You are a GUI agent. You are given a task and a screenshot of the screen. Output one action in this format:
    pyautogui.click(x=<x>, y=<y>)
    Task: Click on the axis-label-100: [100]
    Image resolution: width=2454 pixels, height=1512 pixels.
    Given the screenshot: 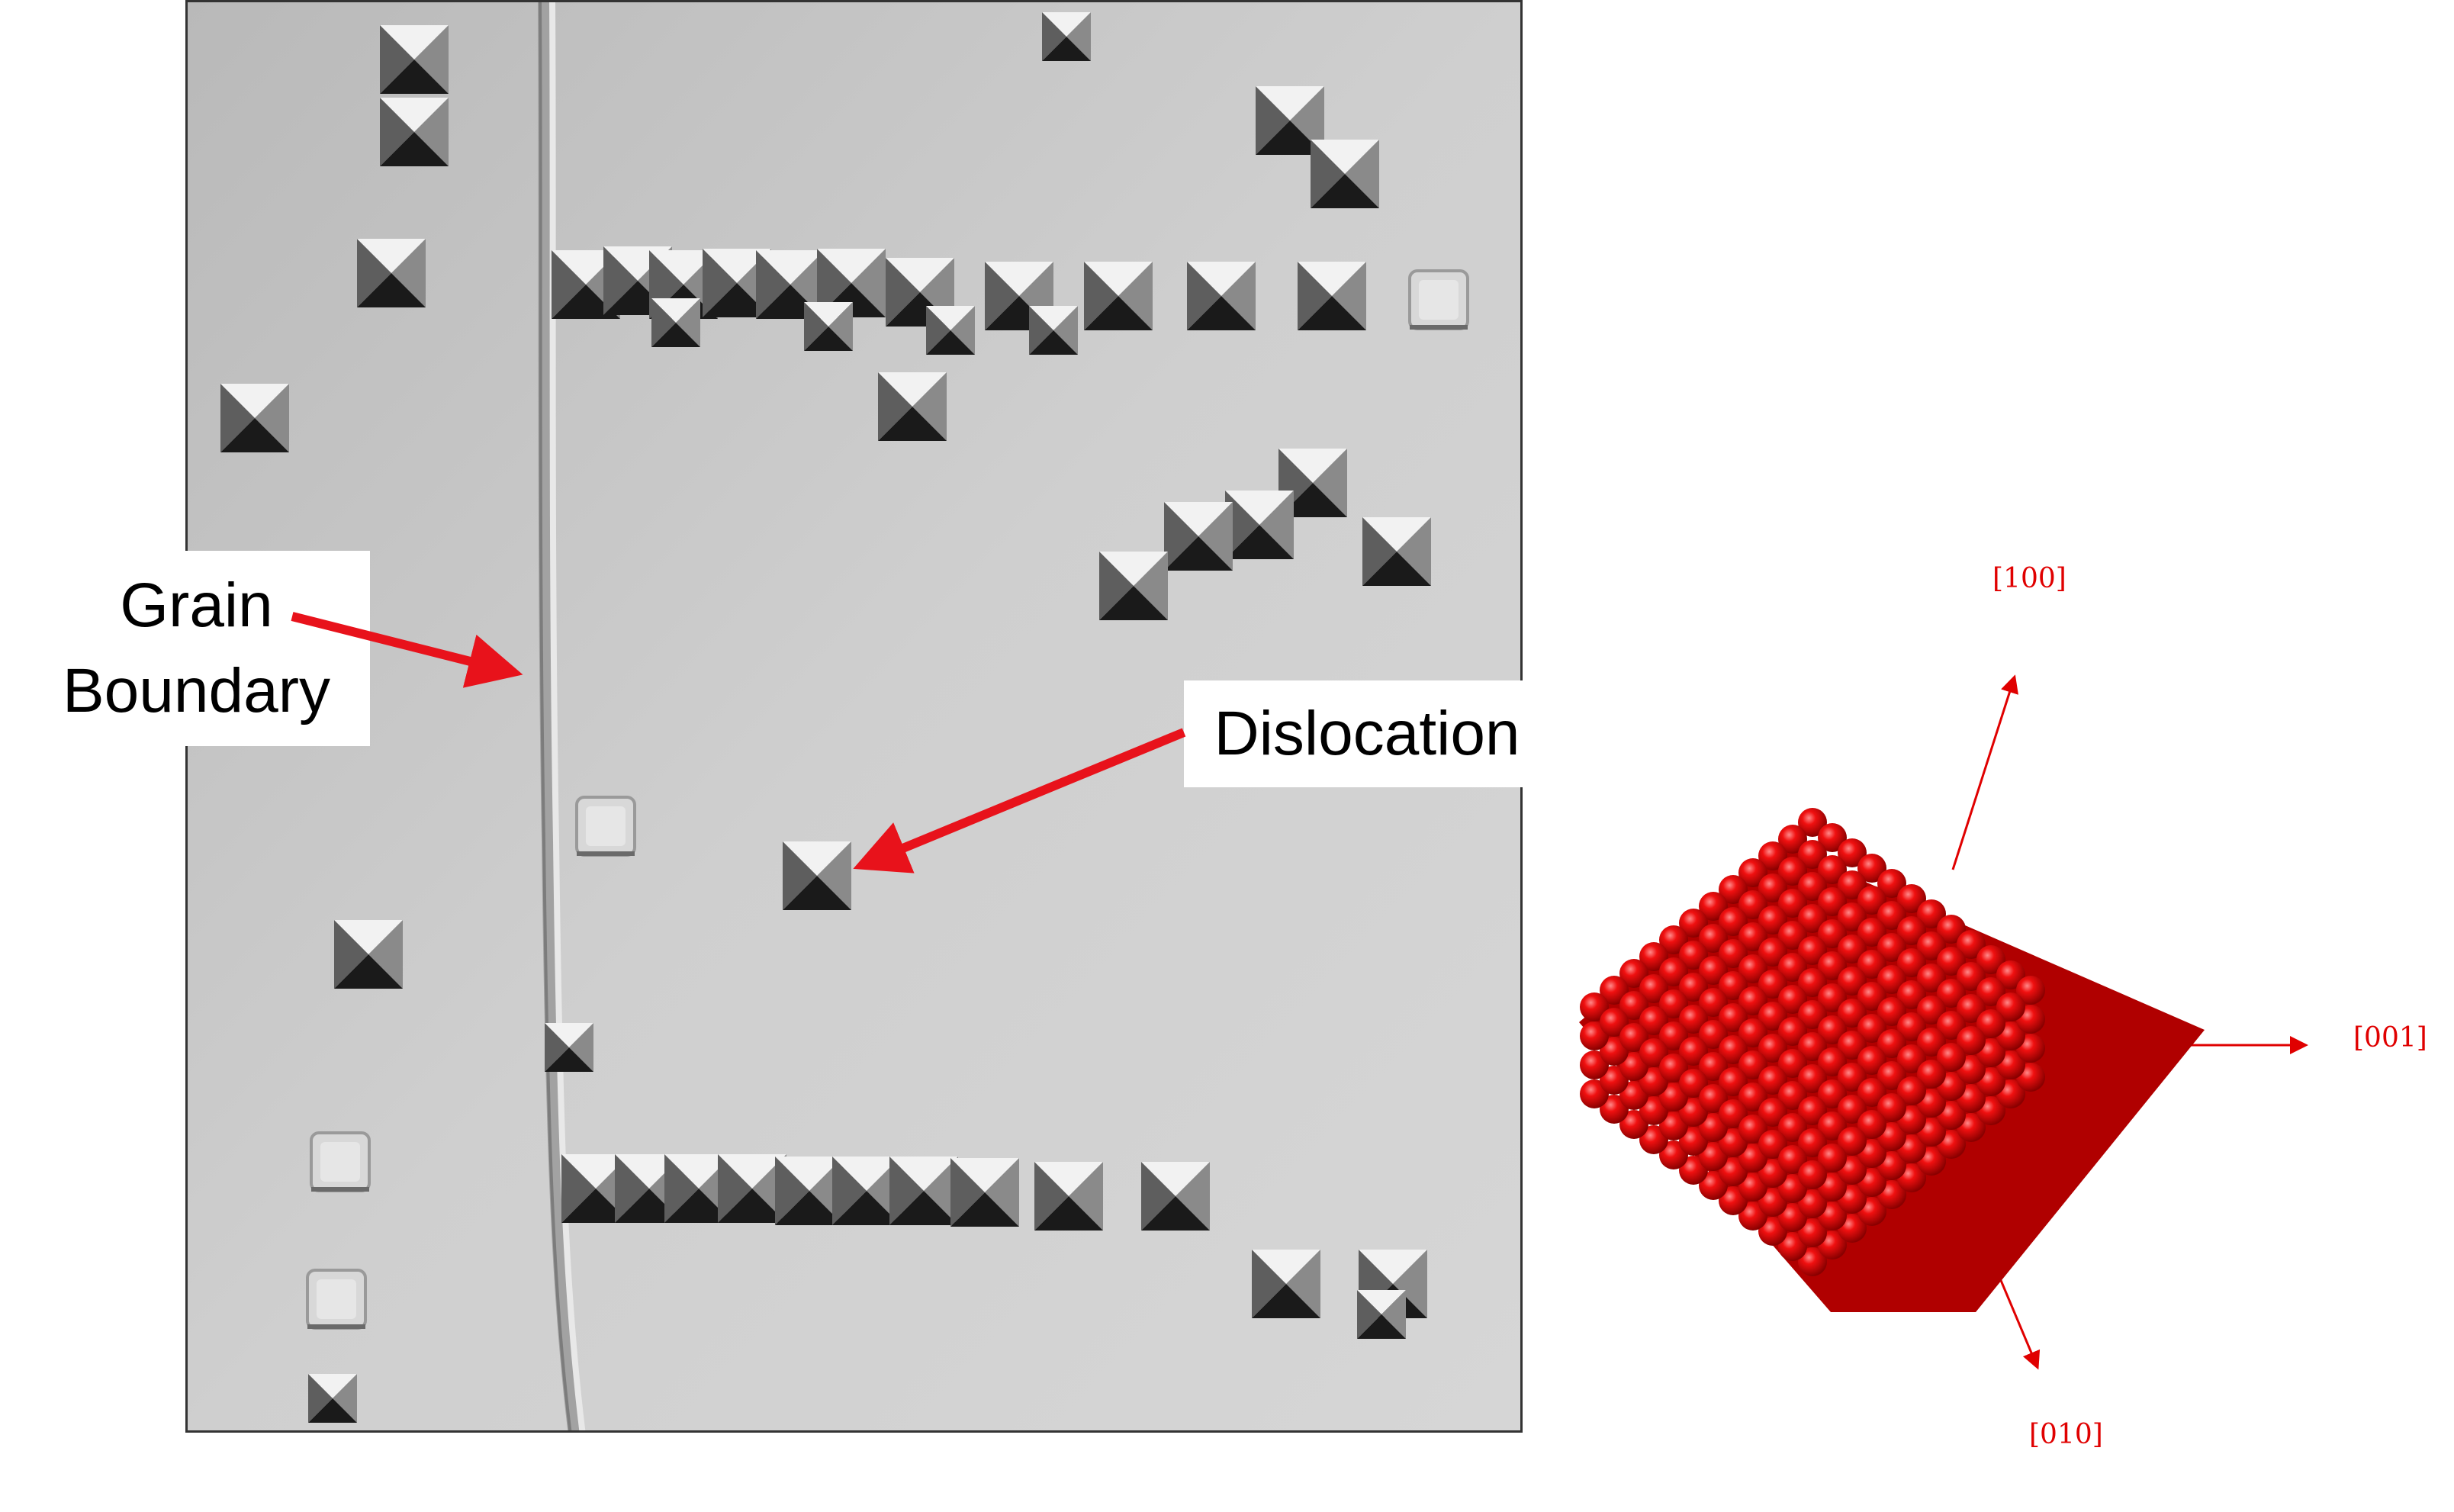 What is the action you would take?
    pyautogui.click(x=2029, y=579)
    